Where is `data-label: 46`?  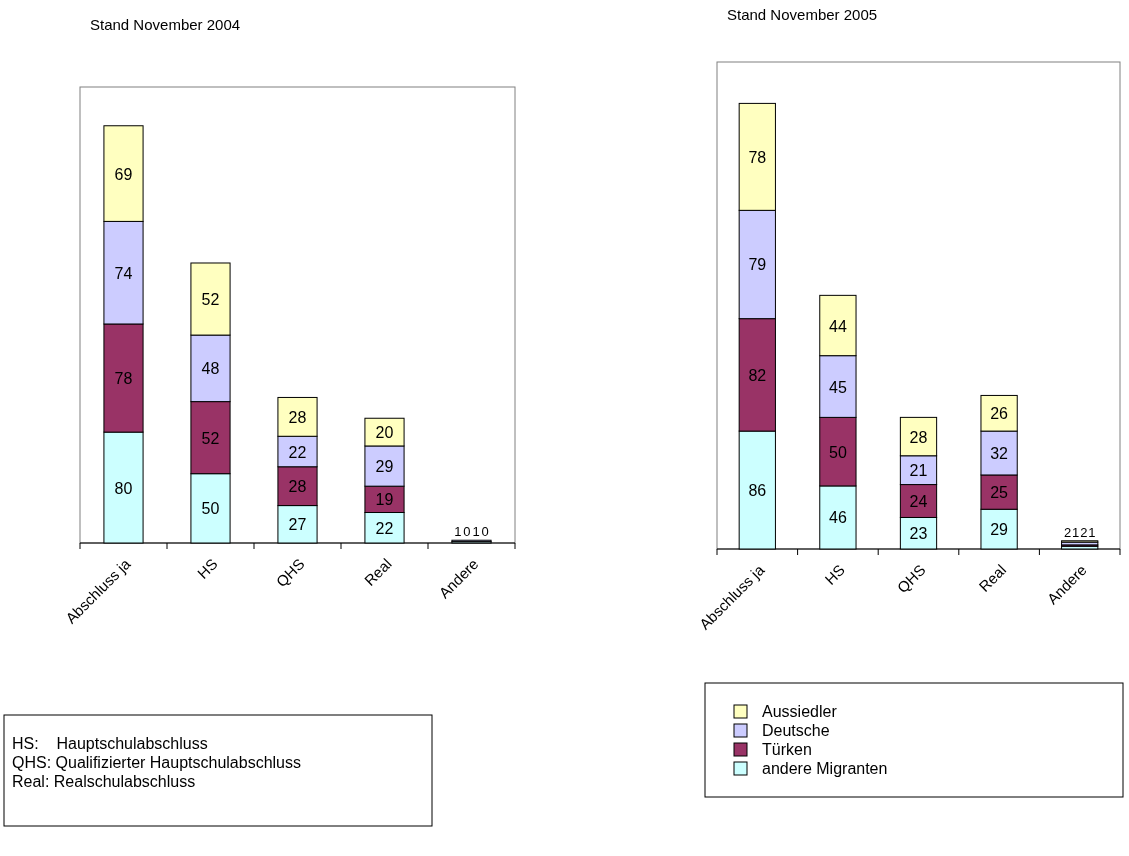 data-label: 46 is located at coordinates (838, 518).